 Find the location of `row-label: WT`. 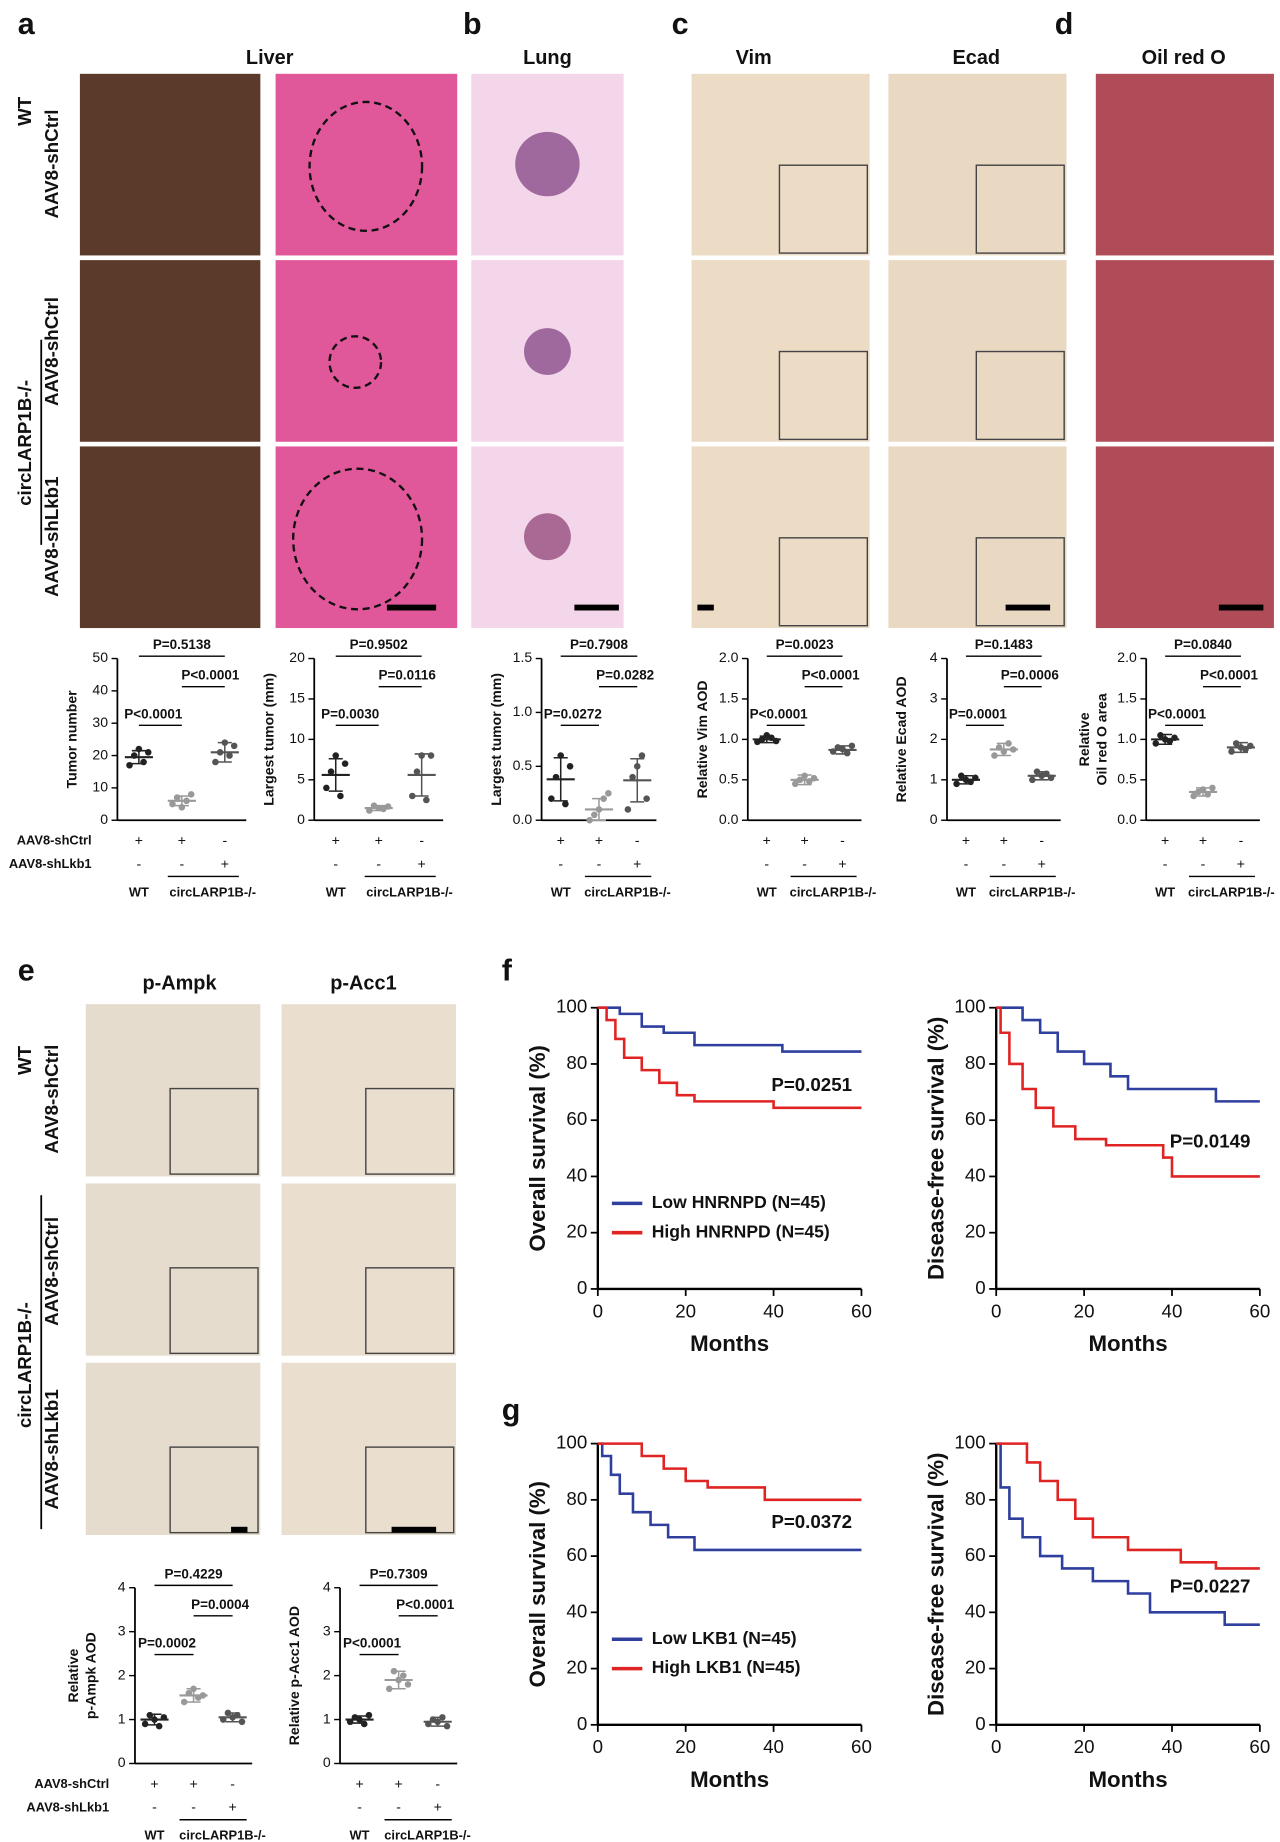

row-label: WT is located at coordinates (24, 111).